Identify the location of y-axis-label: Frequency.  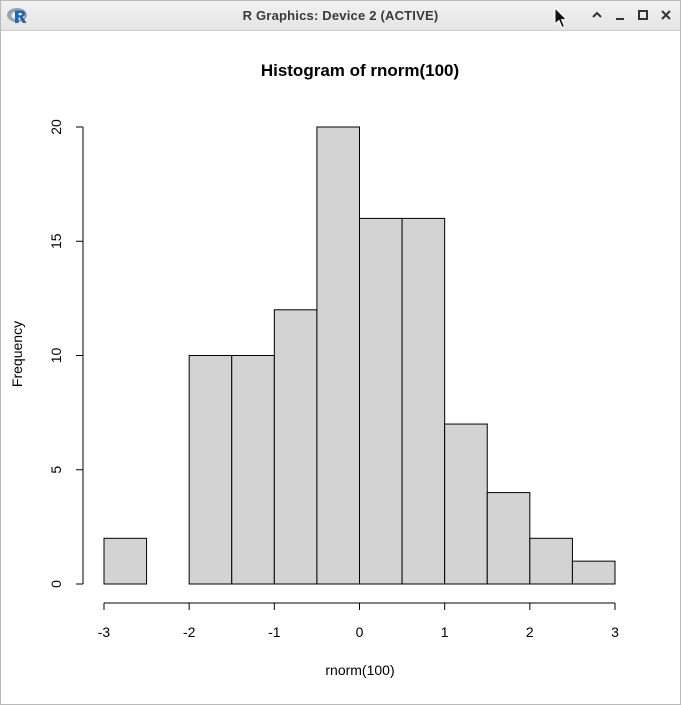
(17, 354).